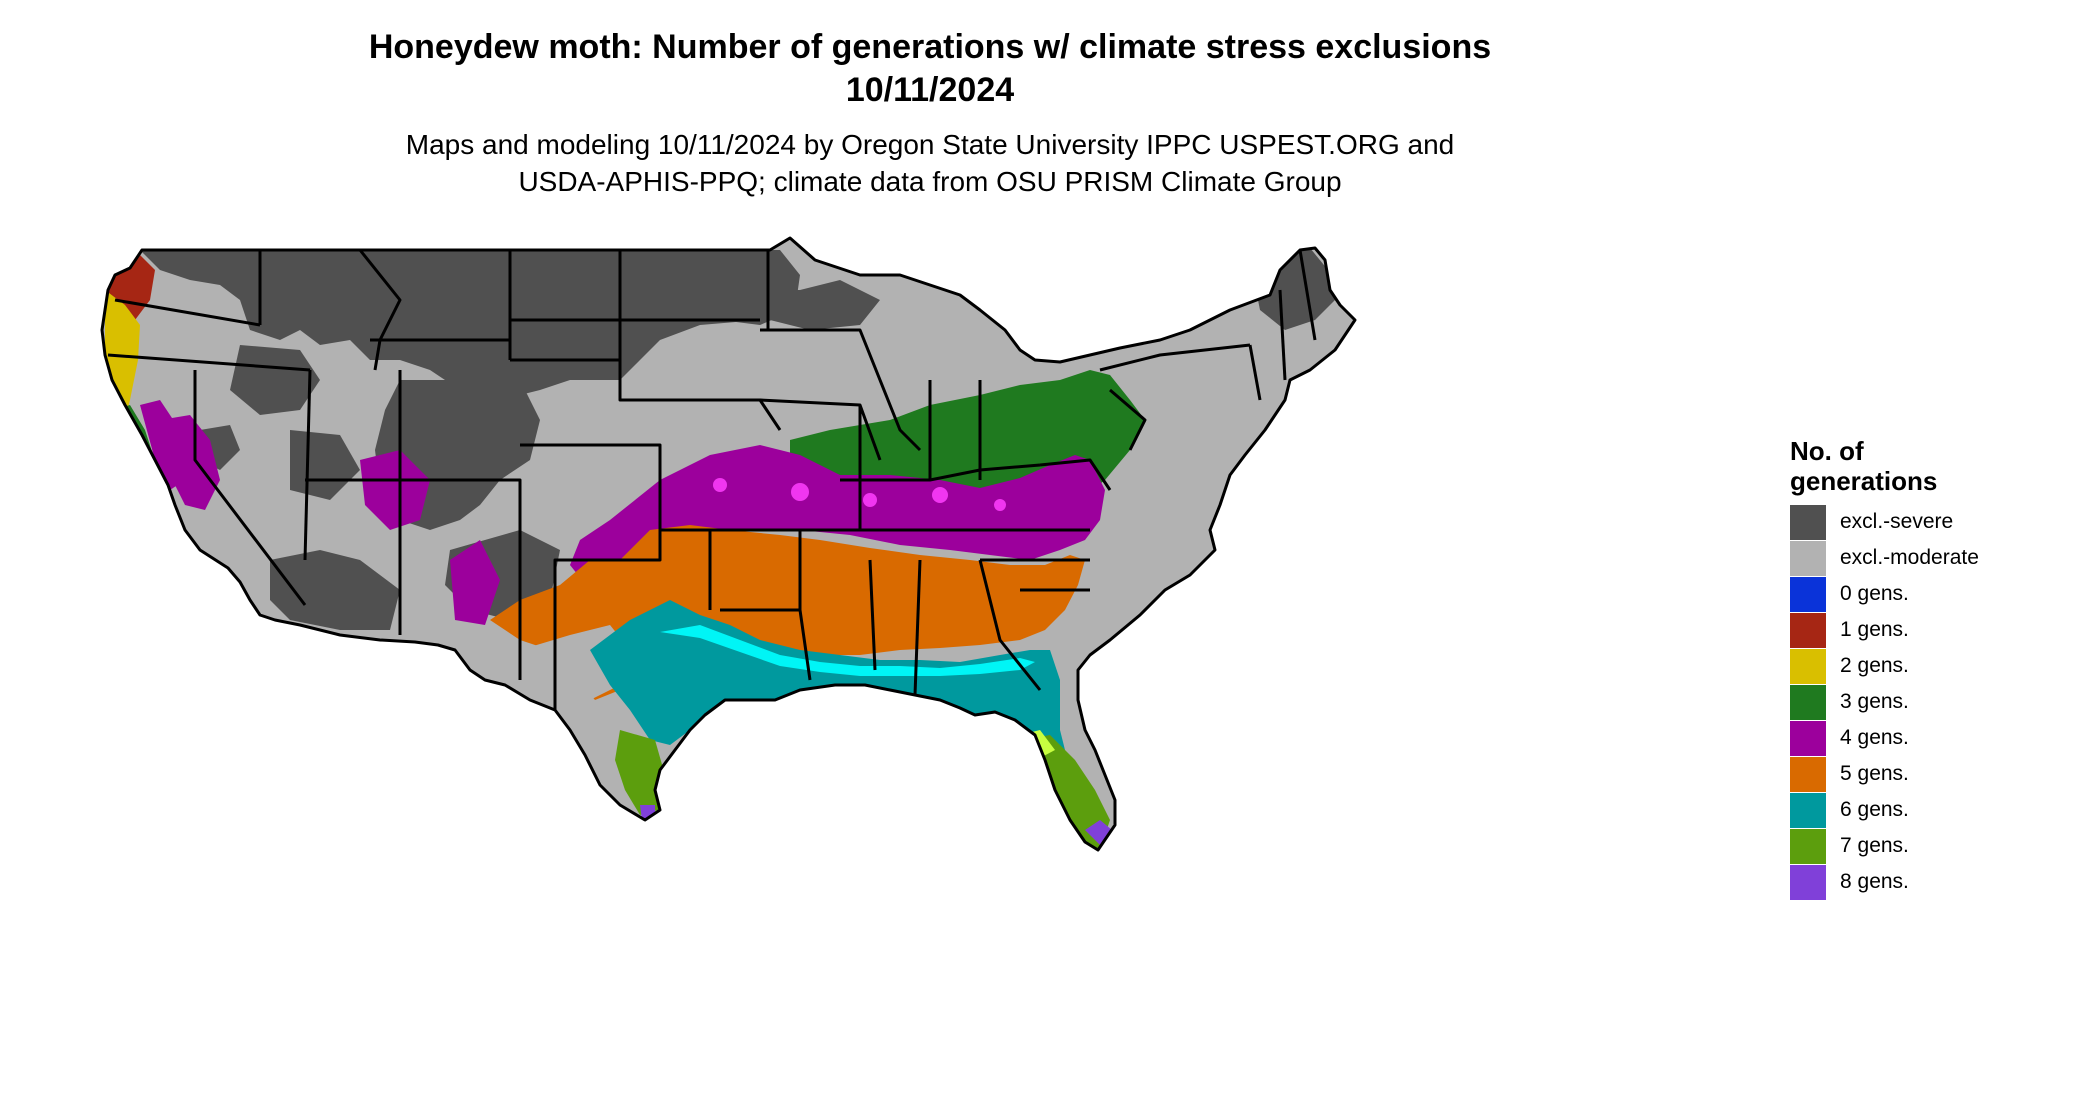 The width and height of the screenshot is (2100, 1120). I want to click on legend-label: 3 gens., so click(1874, 701).